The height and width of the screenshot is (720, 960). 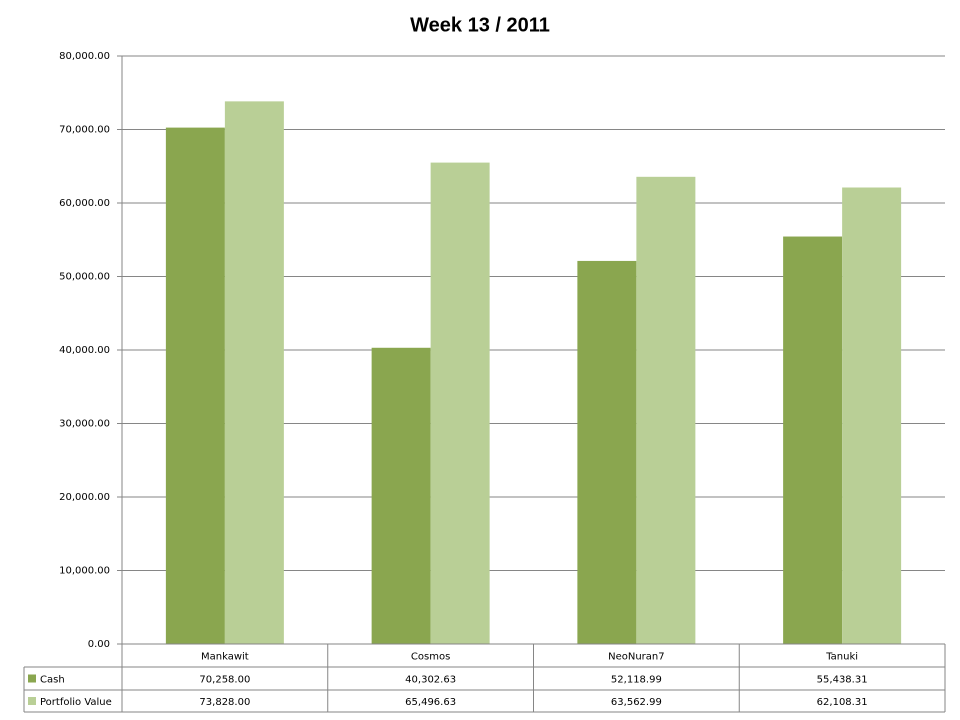 What do you see at coordinates (430, 657) in the screenshot?
I see `x-tick-label: Cosmos` at bounding box center [430, 657].